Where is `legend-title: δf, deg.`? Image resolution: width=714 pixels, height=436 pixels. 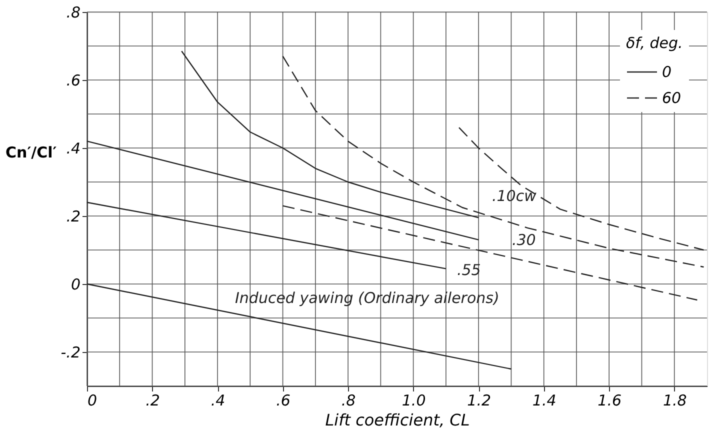 legend-title: δf, deg. is located at coordinates (654, 43).